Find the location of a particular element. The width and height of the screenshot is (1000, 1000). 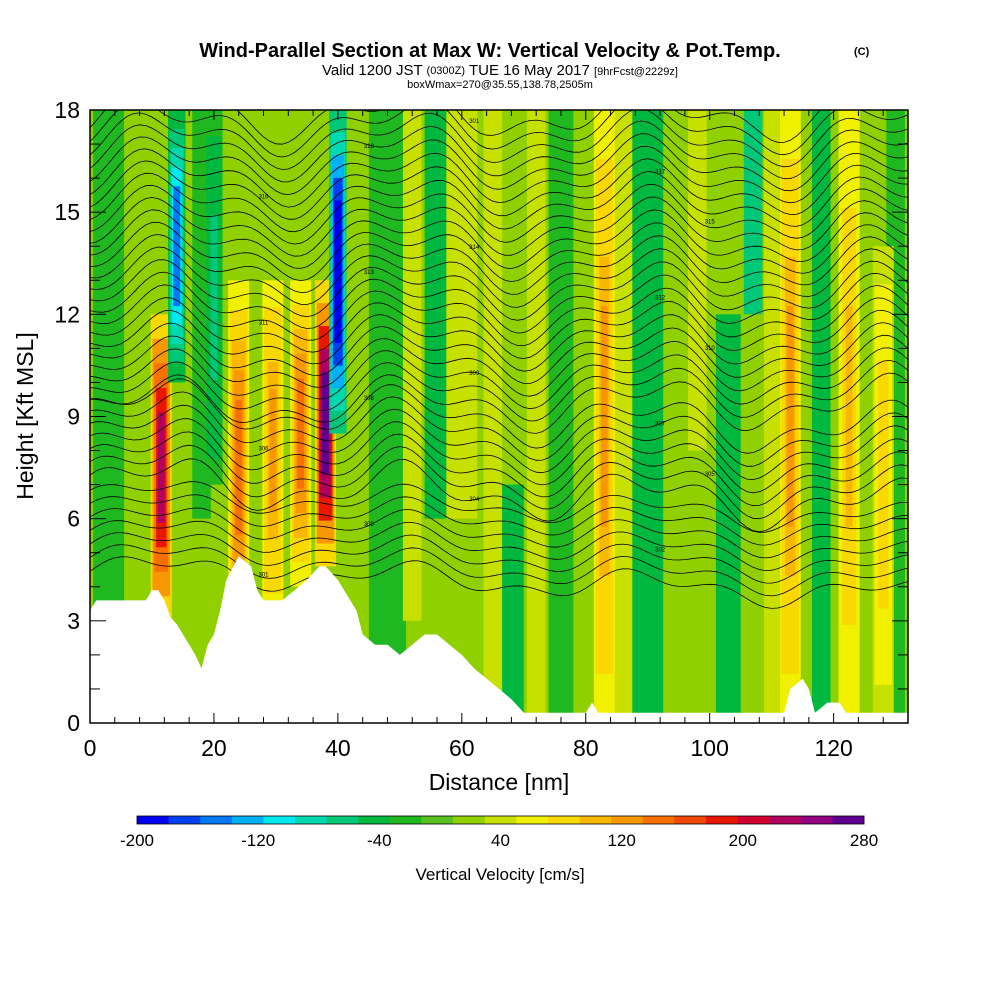

contour-label: 316 is located at coordinates (264, 198).